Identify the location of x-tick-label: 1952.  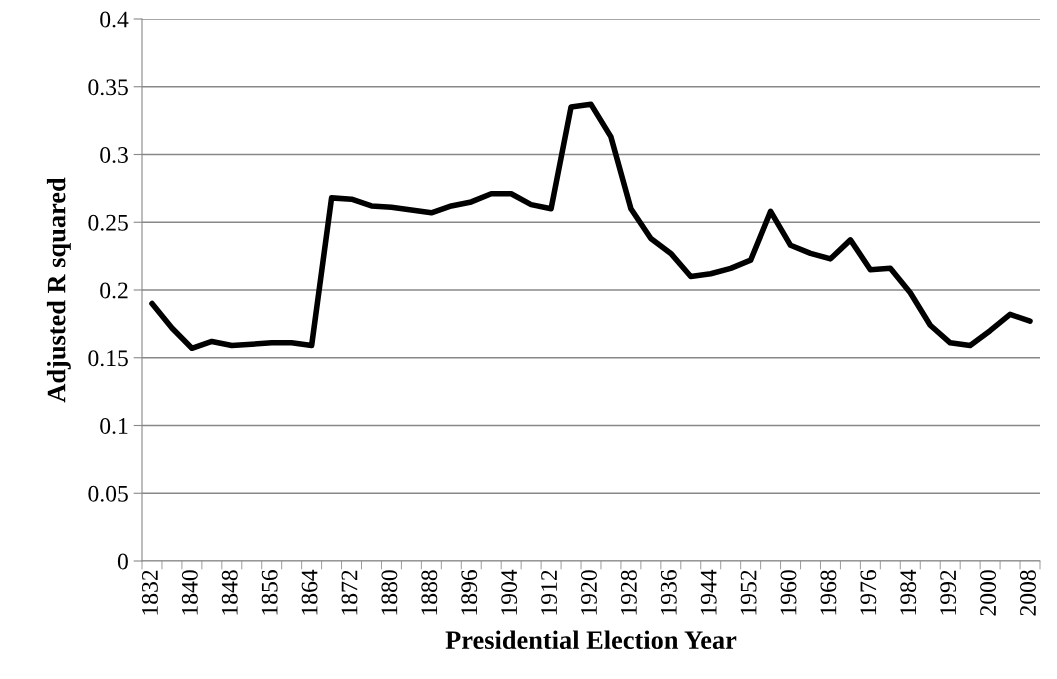
(748, 592).